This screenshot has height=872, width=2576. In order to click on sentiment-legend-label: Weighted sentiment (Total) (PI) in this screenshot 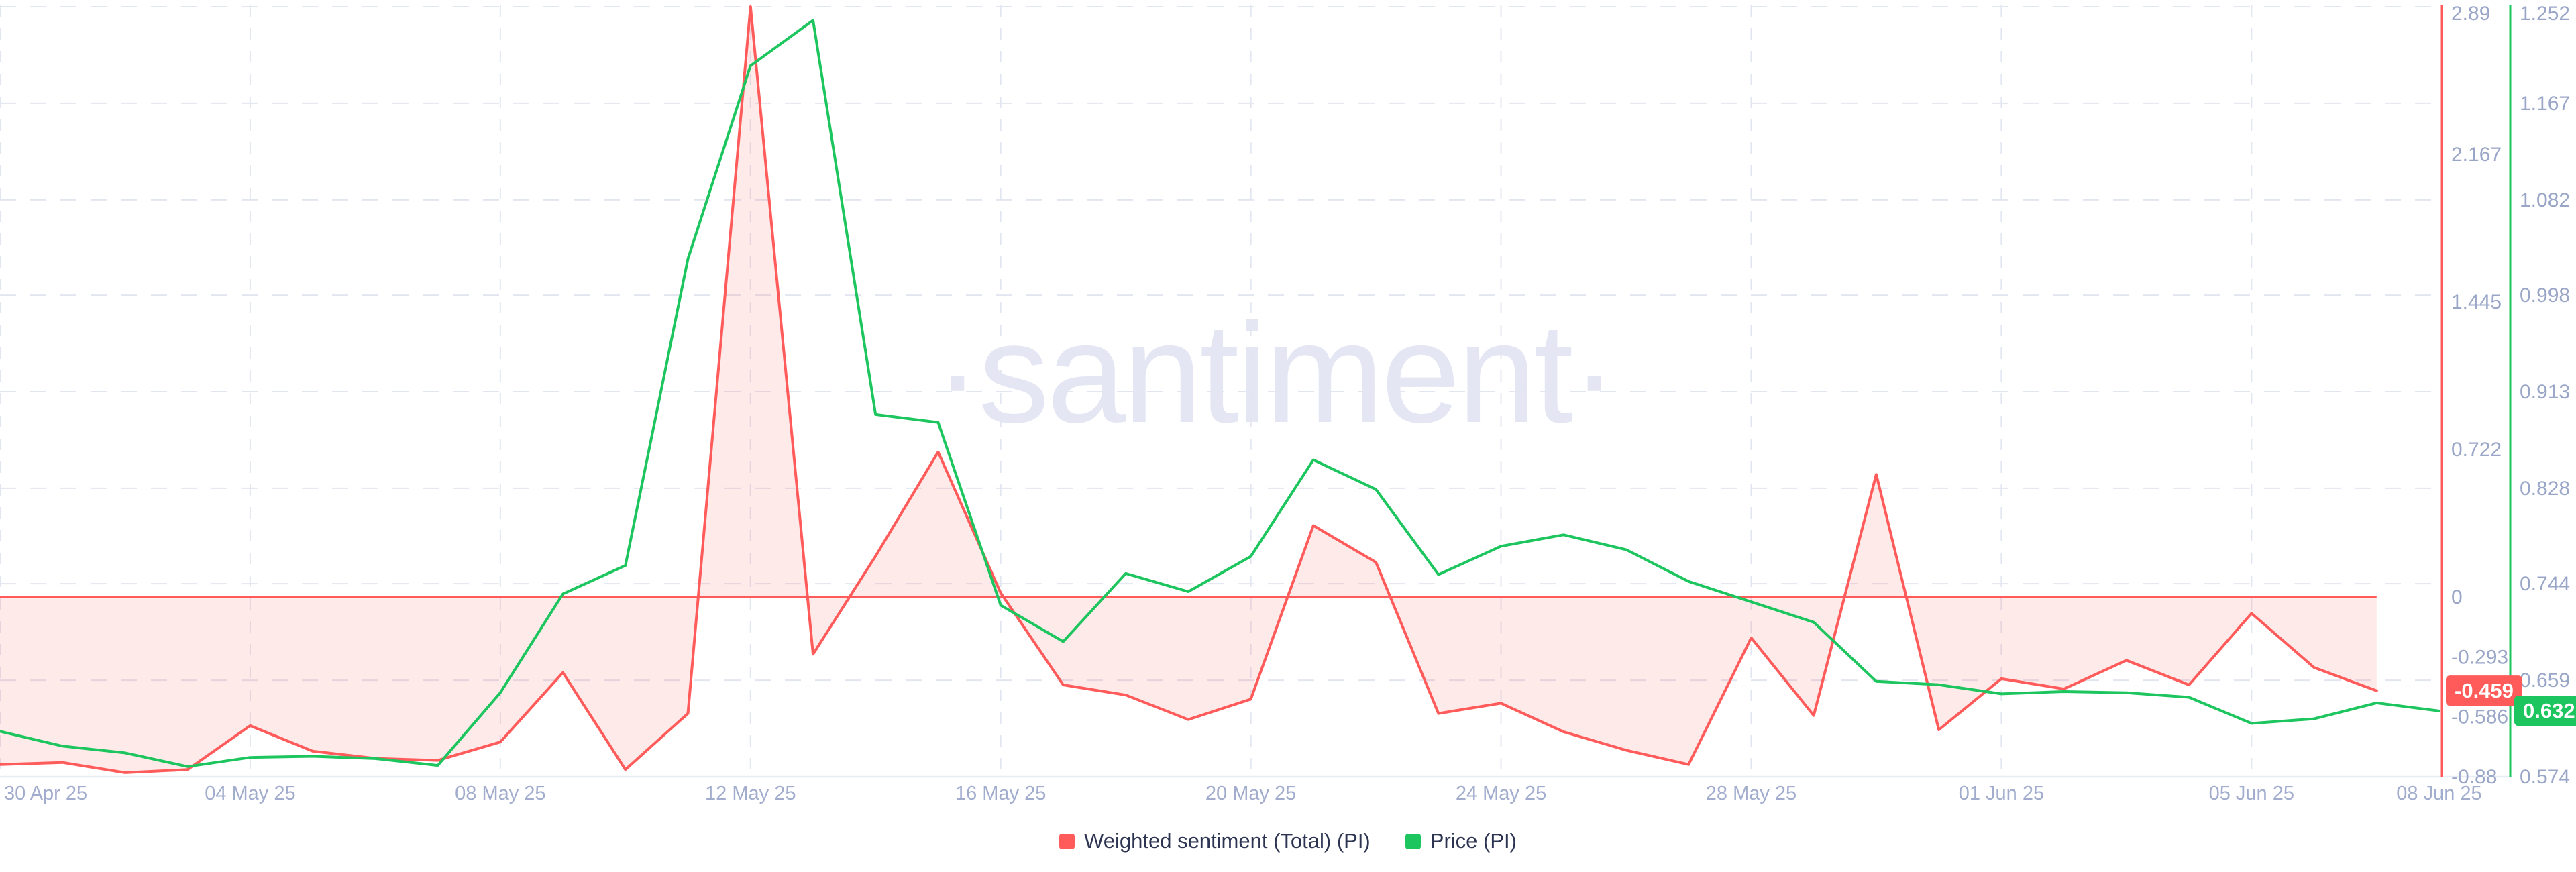, I will do `click(1227, 841)`.